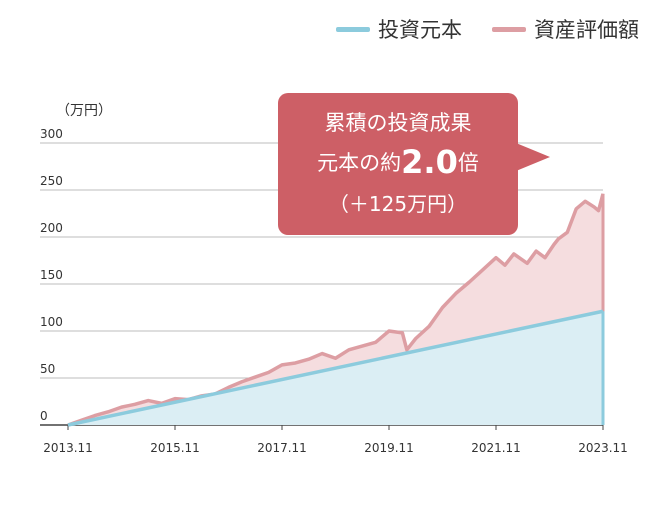 This screenshot has width=661, height=531. What do you see at coordinates (175, 448) in the screenshot?
I see `x-tick-label-2015.11: 2015.11` at bounding box center [175, 448].